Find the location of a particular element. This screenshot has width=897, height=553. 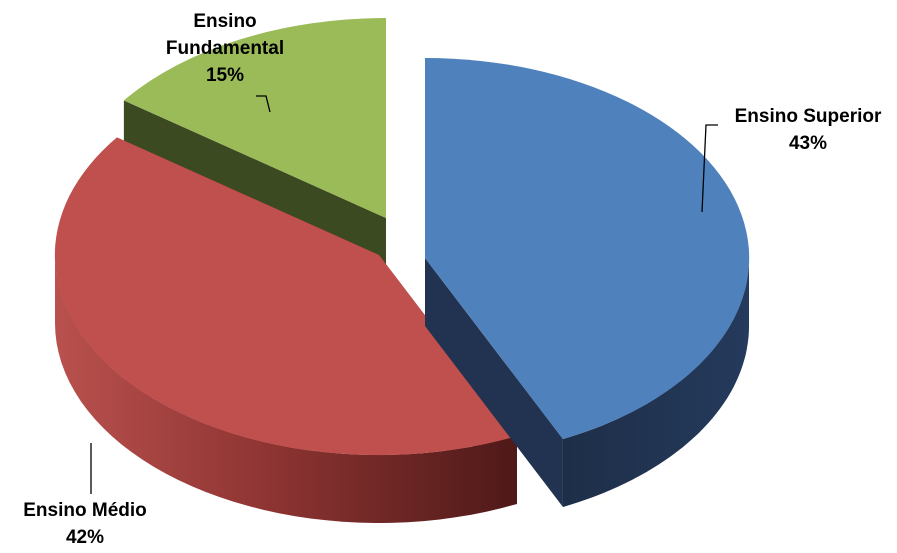

slice-value-ensino-fundamental: 15% is located at coordinates (225, 75).